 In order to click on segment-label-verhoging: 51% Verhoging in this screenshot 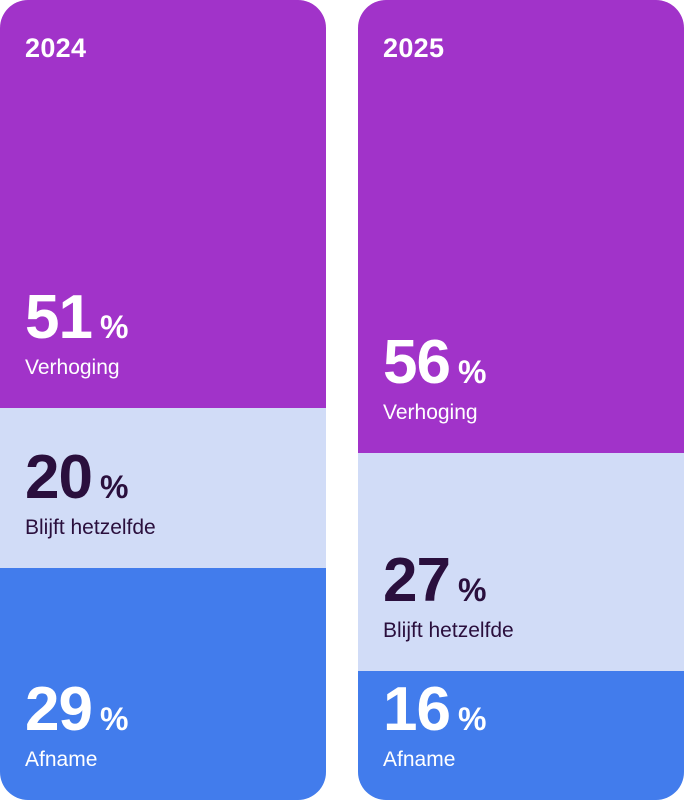, I will do `click(77, 331)`.